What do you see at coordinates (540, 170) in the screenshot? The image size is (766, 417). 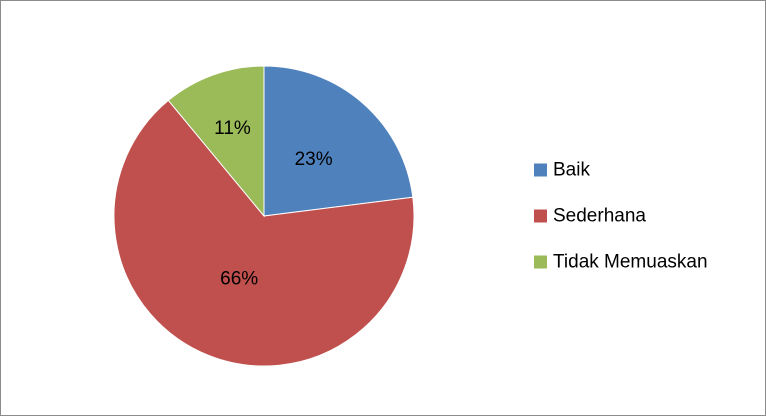 I see `legend-swatch-baik` at bounding box center [540, 170].